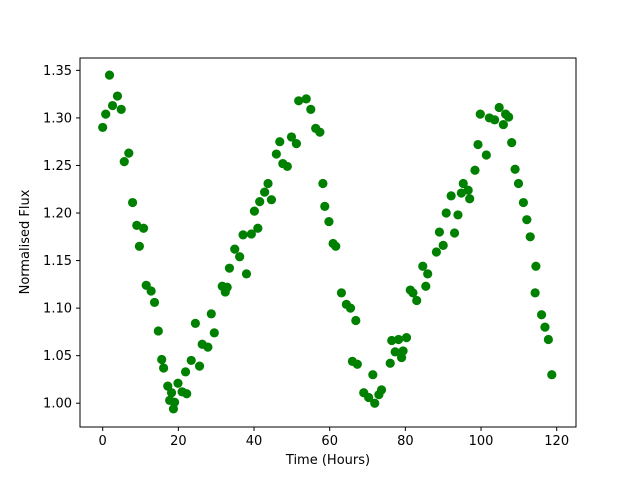 Image resolution: width=640 pixels, height=480 pixels. What do you see at coordinates (57, 214) in the screenshot?
I see `y-tick-label: 1.20` at bounding box center [57, 214].